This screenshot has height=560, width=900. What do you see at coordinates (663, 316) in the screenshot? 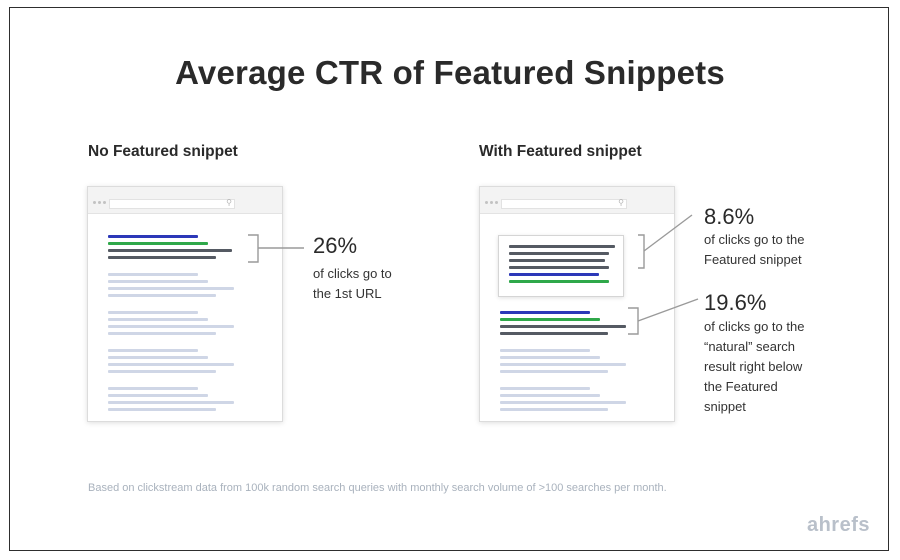
I see `bracket-connector-natural-result` at bounding box center [663, 316].